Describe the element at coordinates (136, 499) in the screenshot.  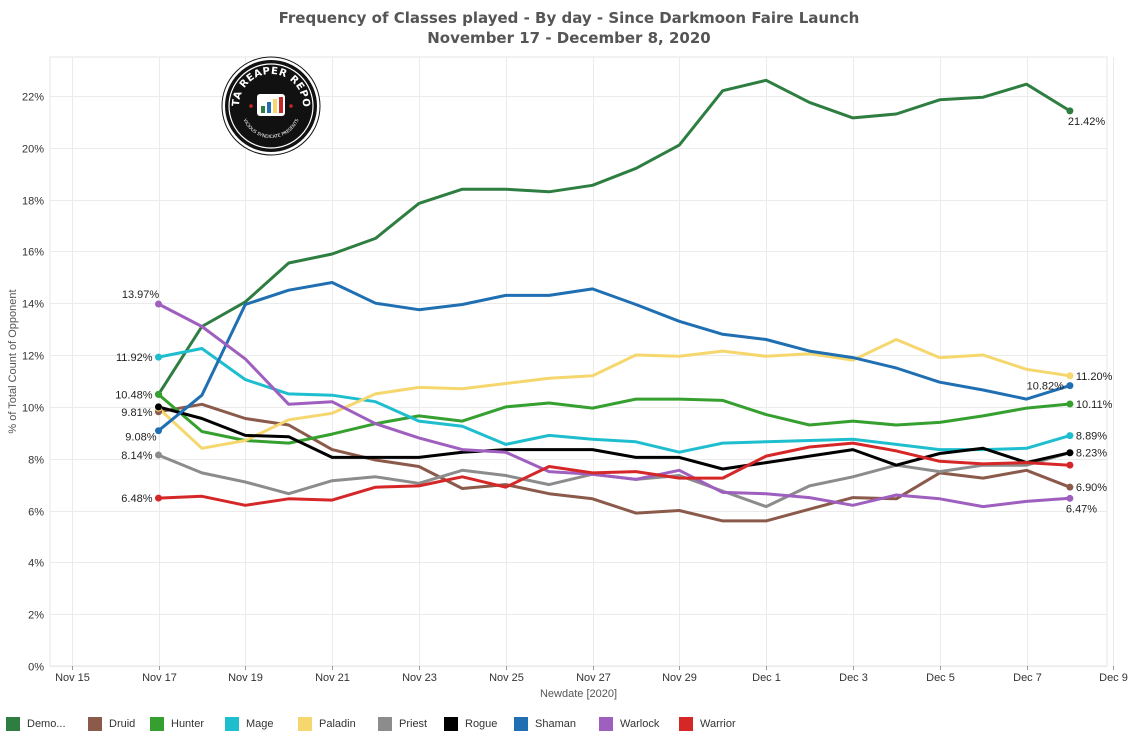
I see `start-label-warrior: 6.48%` at that location.